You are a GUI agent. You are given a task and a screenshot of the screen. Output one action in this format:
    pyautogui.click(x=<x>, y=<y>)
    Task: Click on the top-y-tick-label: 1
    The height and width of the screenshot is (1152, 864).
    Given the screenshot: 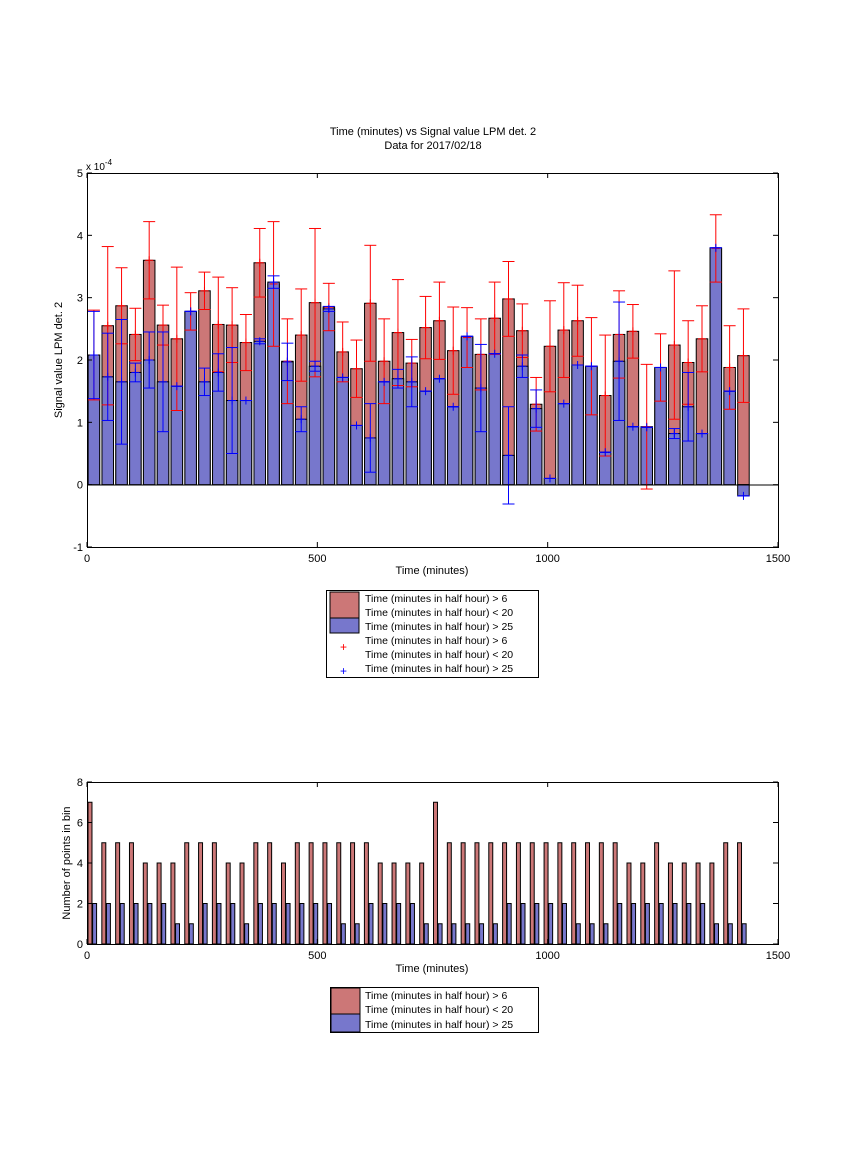 What is the action you would take?
    pyautogui.click(x=80, y=423)
    